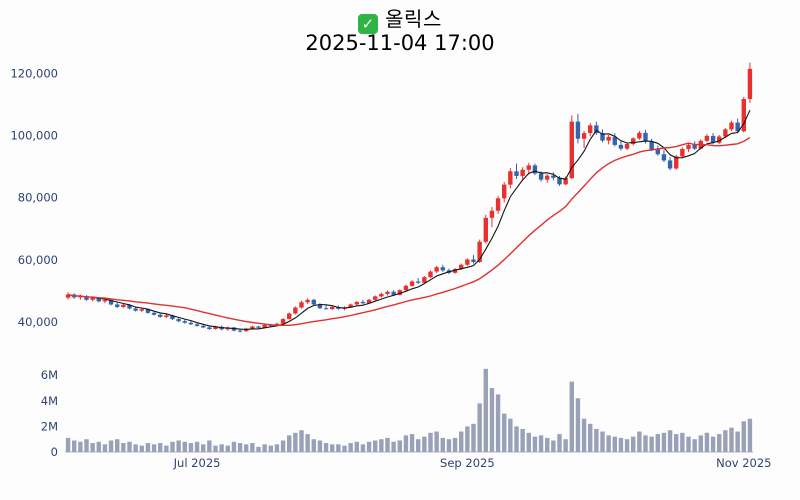 The image size is (800, 500). I want to click on volume-tick-label: 4M, so click(49, 401).